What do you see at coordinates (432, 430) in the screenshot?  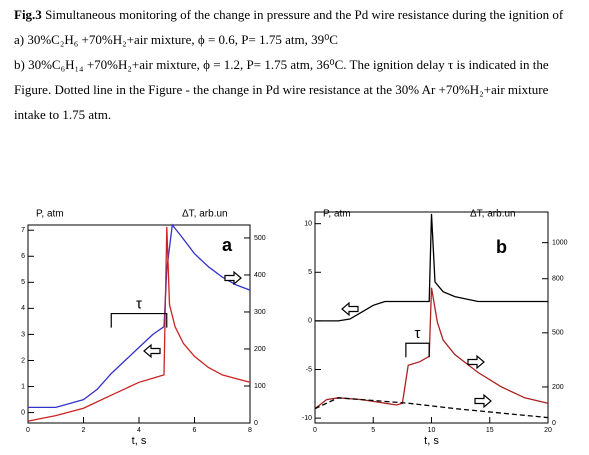 I see `x-tick-label: 10` at bounding box center [432, 430].